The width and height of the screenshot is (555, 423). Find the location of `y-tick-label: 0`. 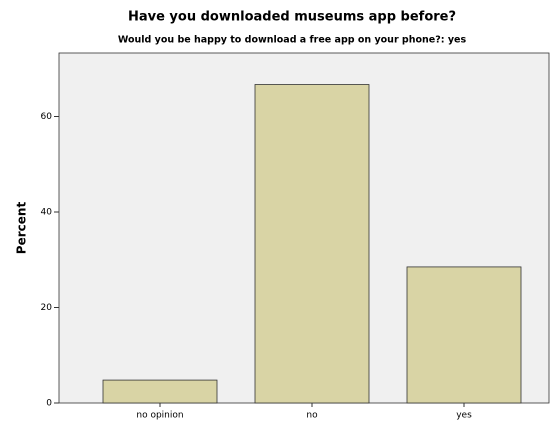

y-tick-label: 0 is located at coordinates (49, 404).